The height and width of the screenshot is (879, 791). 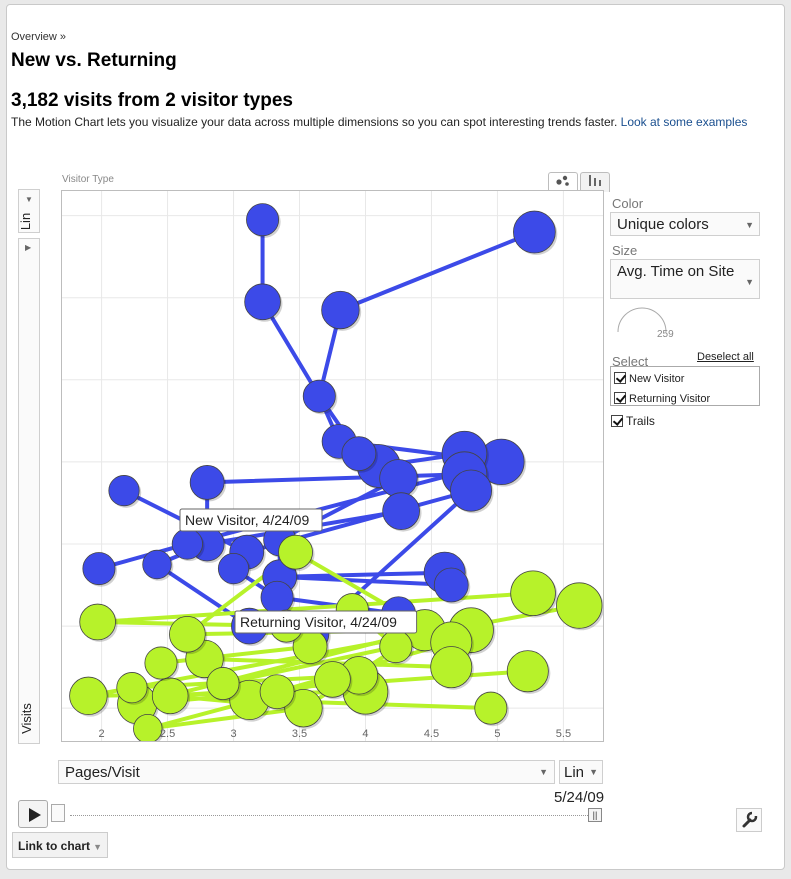 What do you see at coordinates (642, 320) in the screenshot?
I see `size-scale-gauge` at bounding box center [642, 320].